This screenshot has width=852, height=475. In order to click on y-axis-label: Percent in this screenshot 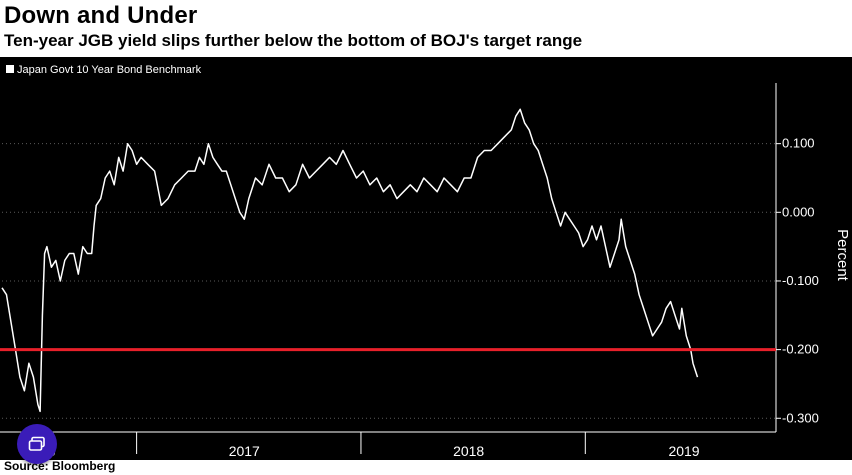, I will do `click(842, 255)`.